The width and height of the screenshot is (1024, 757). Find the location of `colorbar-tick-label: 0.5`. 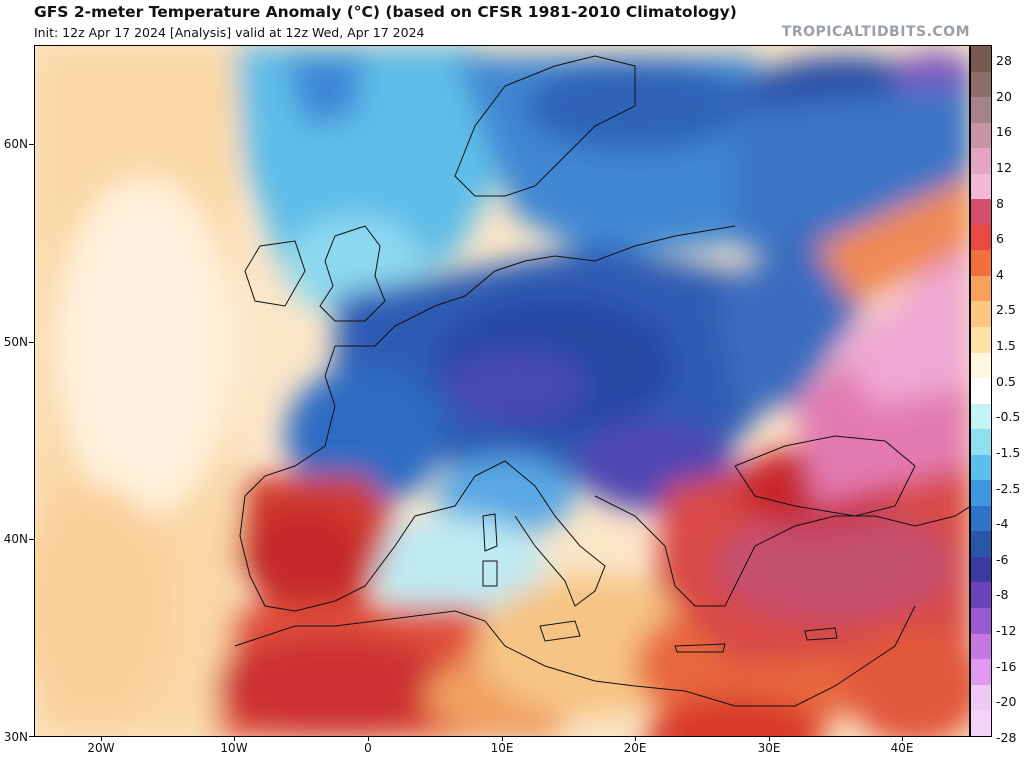

colorbar-tick-label: 0.5 is located at coordinates (1006, 381).